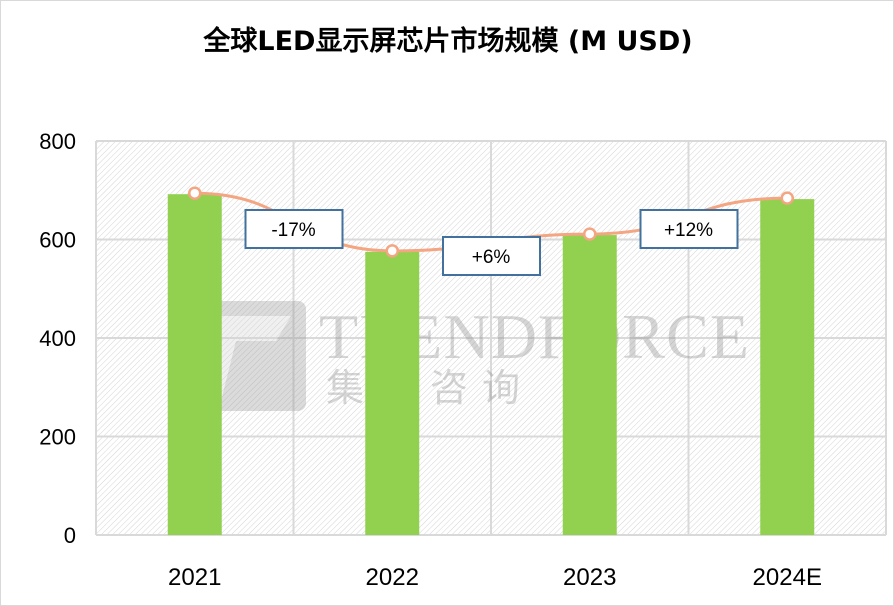 This screenshot has height=606, width=894. Describe the element at coordinates (70, 535) in the screenshot. I see `y-tick-label: 0` at that location.